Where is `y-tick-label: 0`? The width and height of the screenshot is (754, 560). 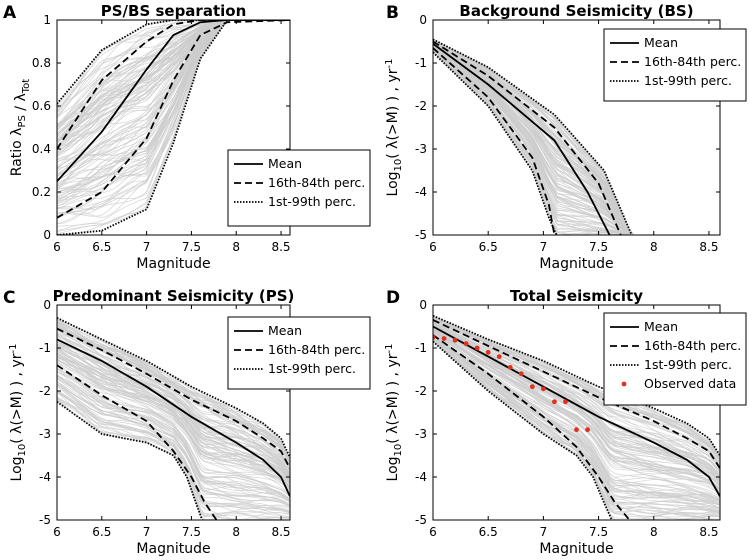 y-tick-label: 0 is located at coordinates (47, 305).